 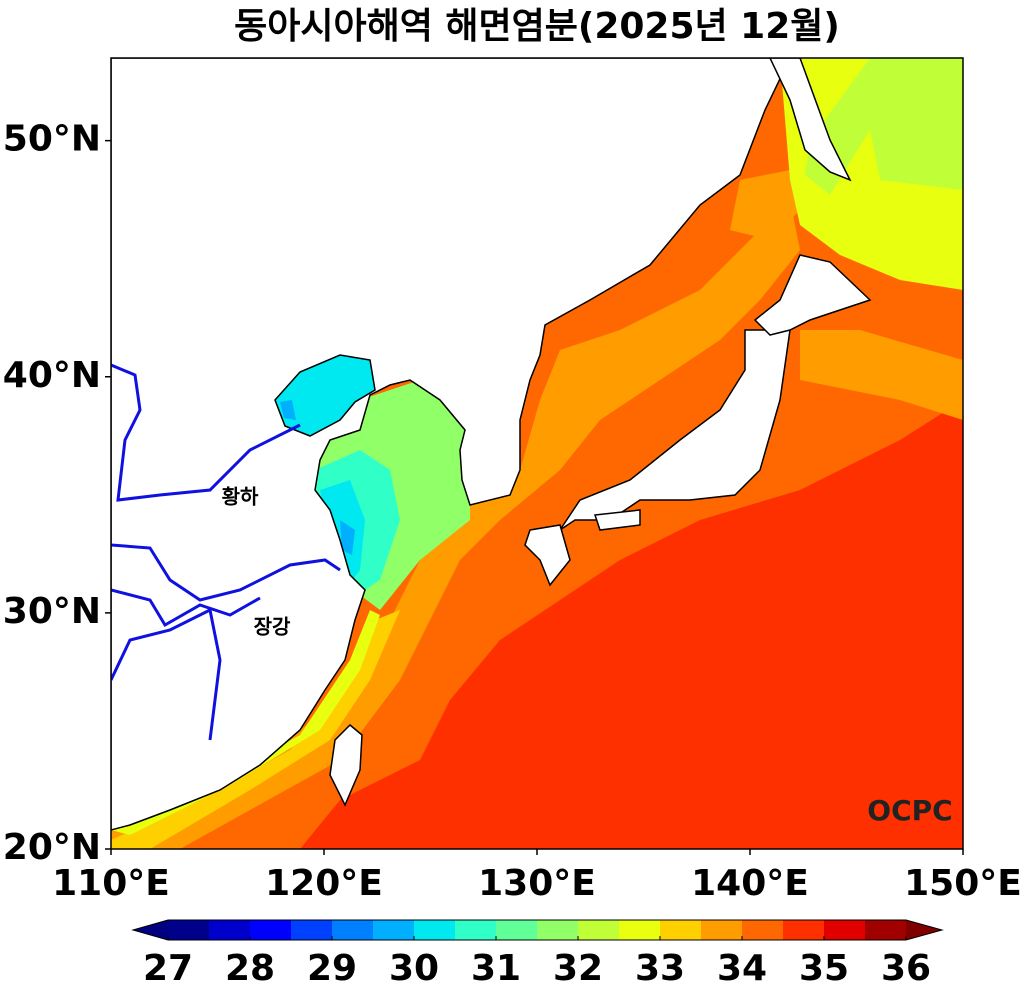 I want to click on title: 동아시아해역 해면염분(2025년 12월), so click(x=537, y=26).